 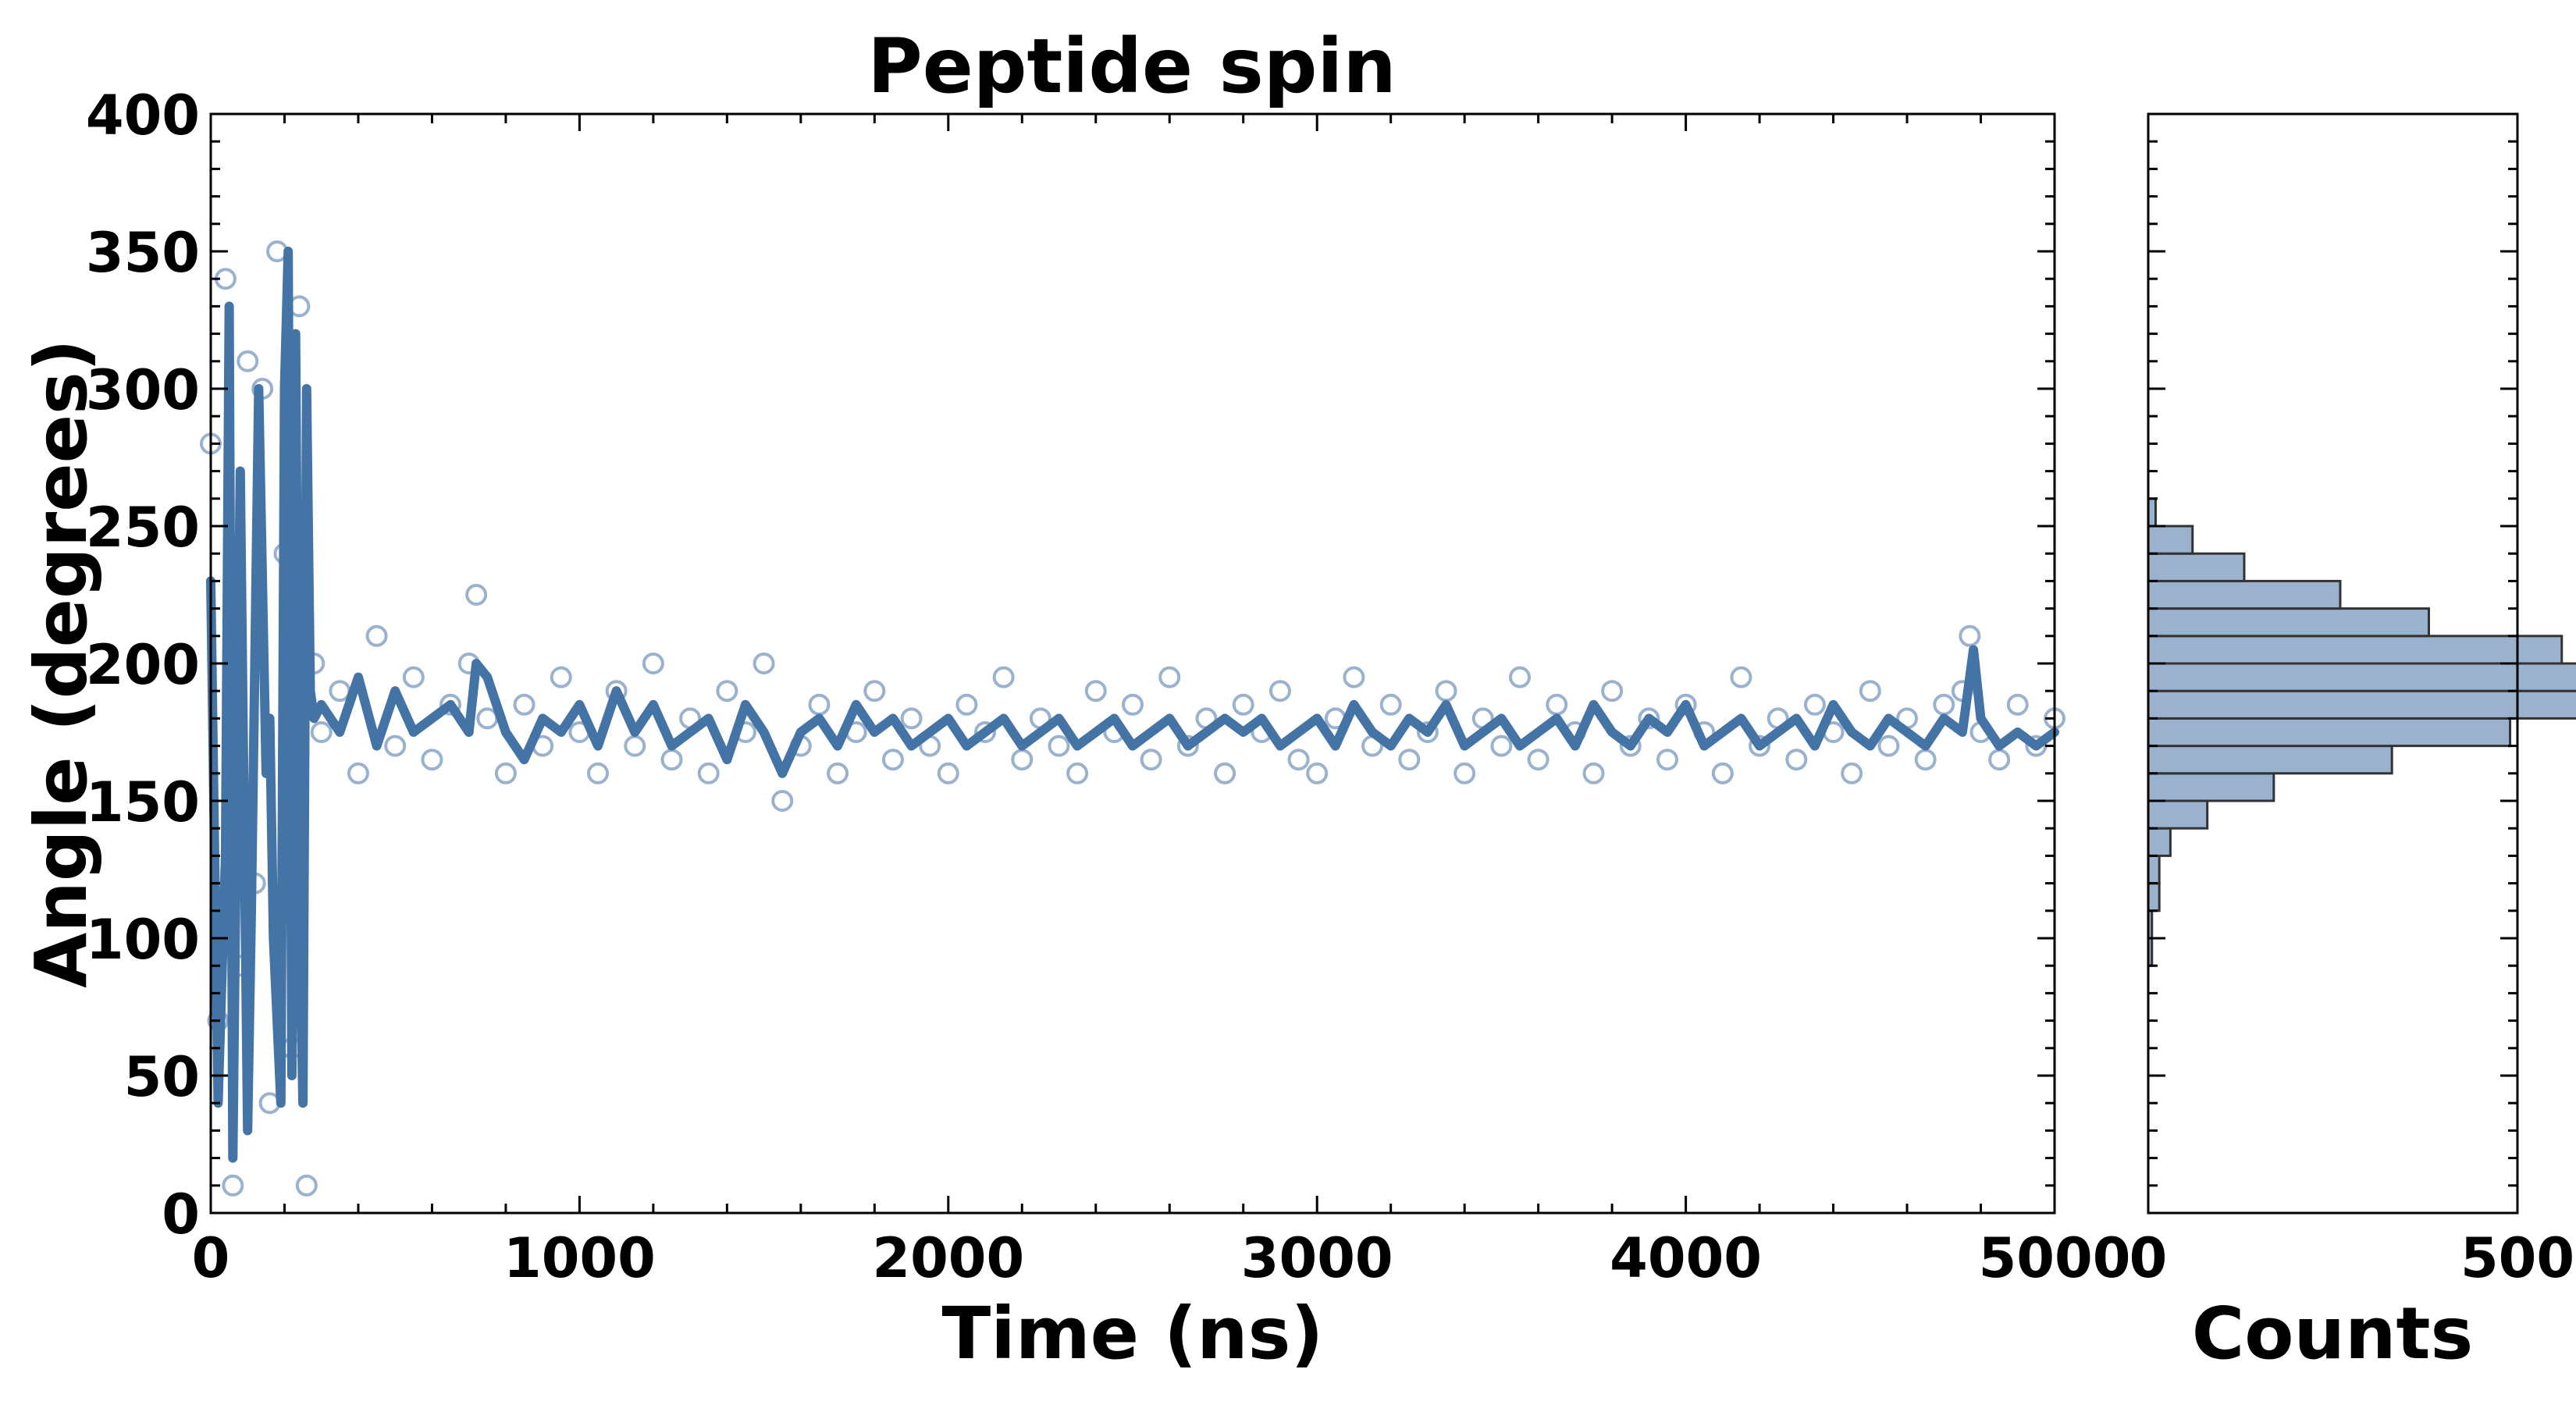 I want to click on x-tick-label: 2000, so click(x=948, y=1258).